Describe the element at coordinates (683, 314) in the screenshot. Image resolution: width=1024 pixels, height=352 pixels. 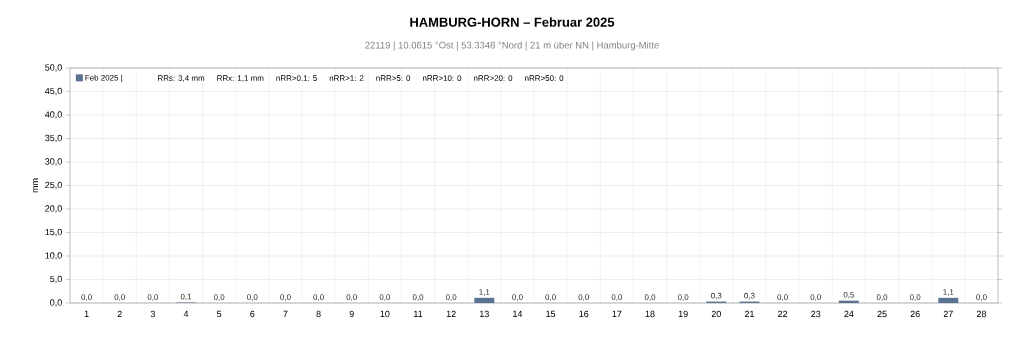
I see `x-tick-label: 19` at that location.